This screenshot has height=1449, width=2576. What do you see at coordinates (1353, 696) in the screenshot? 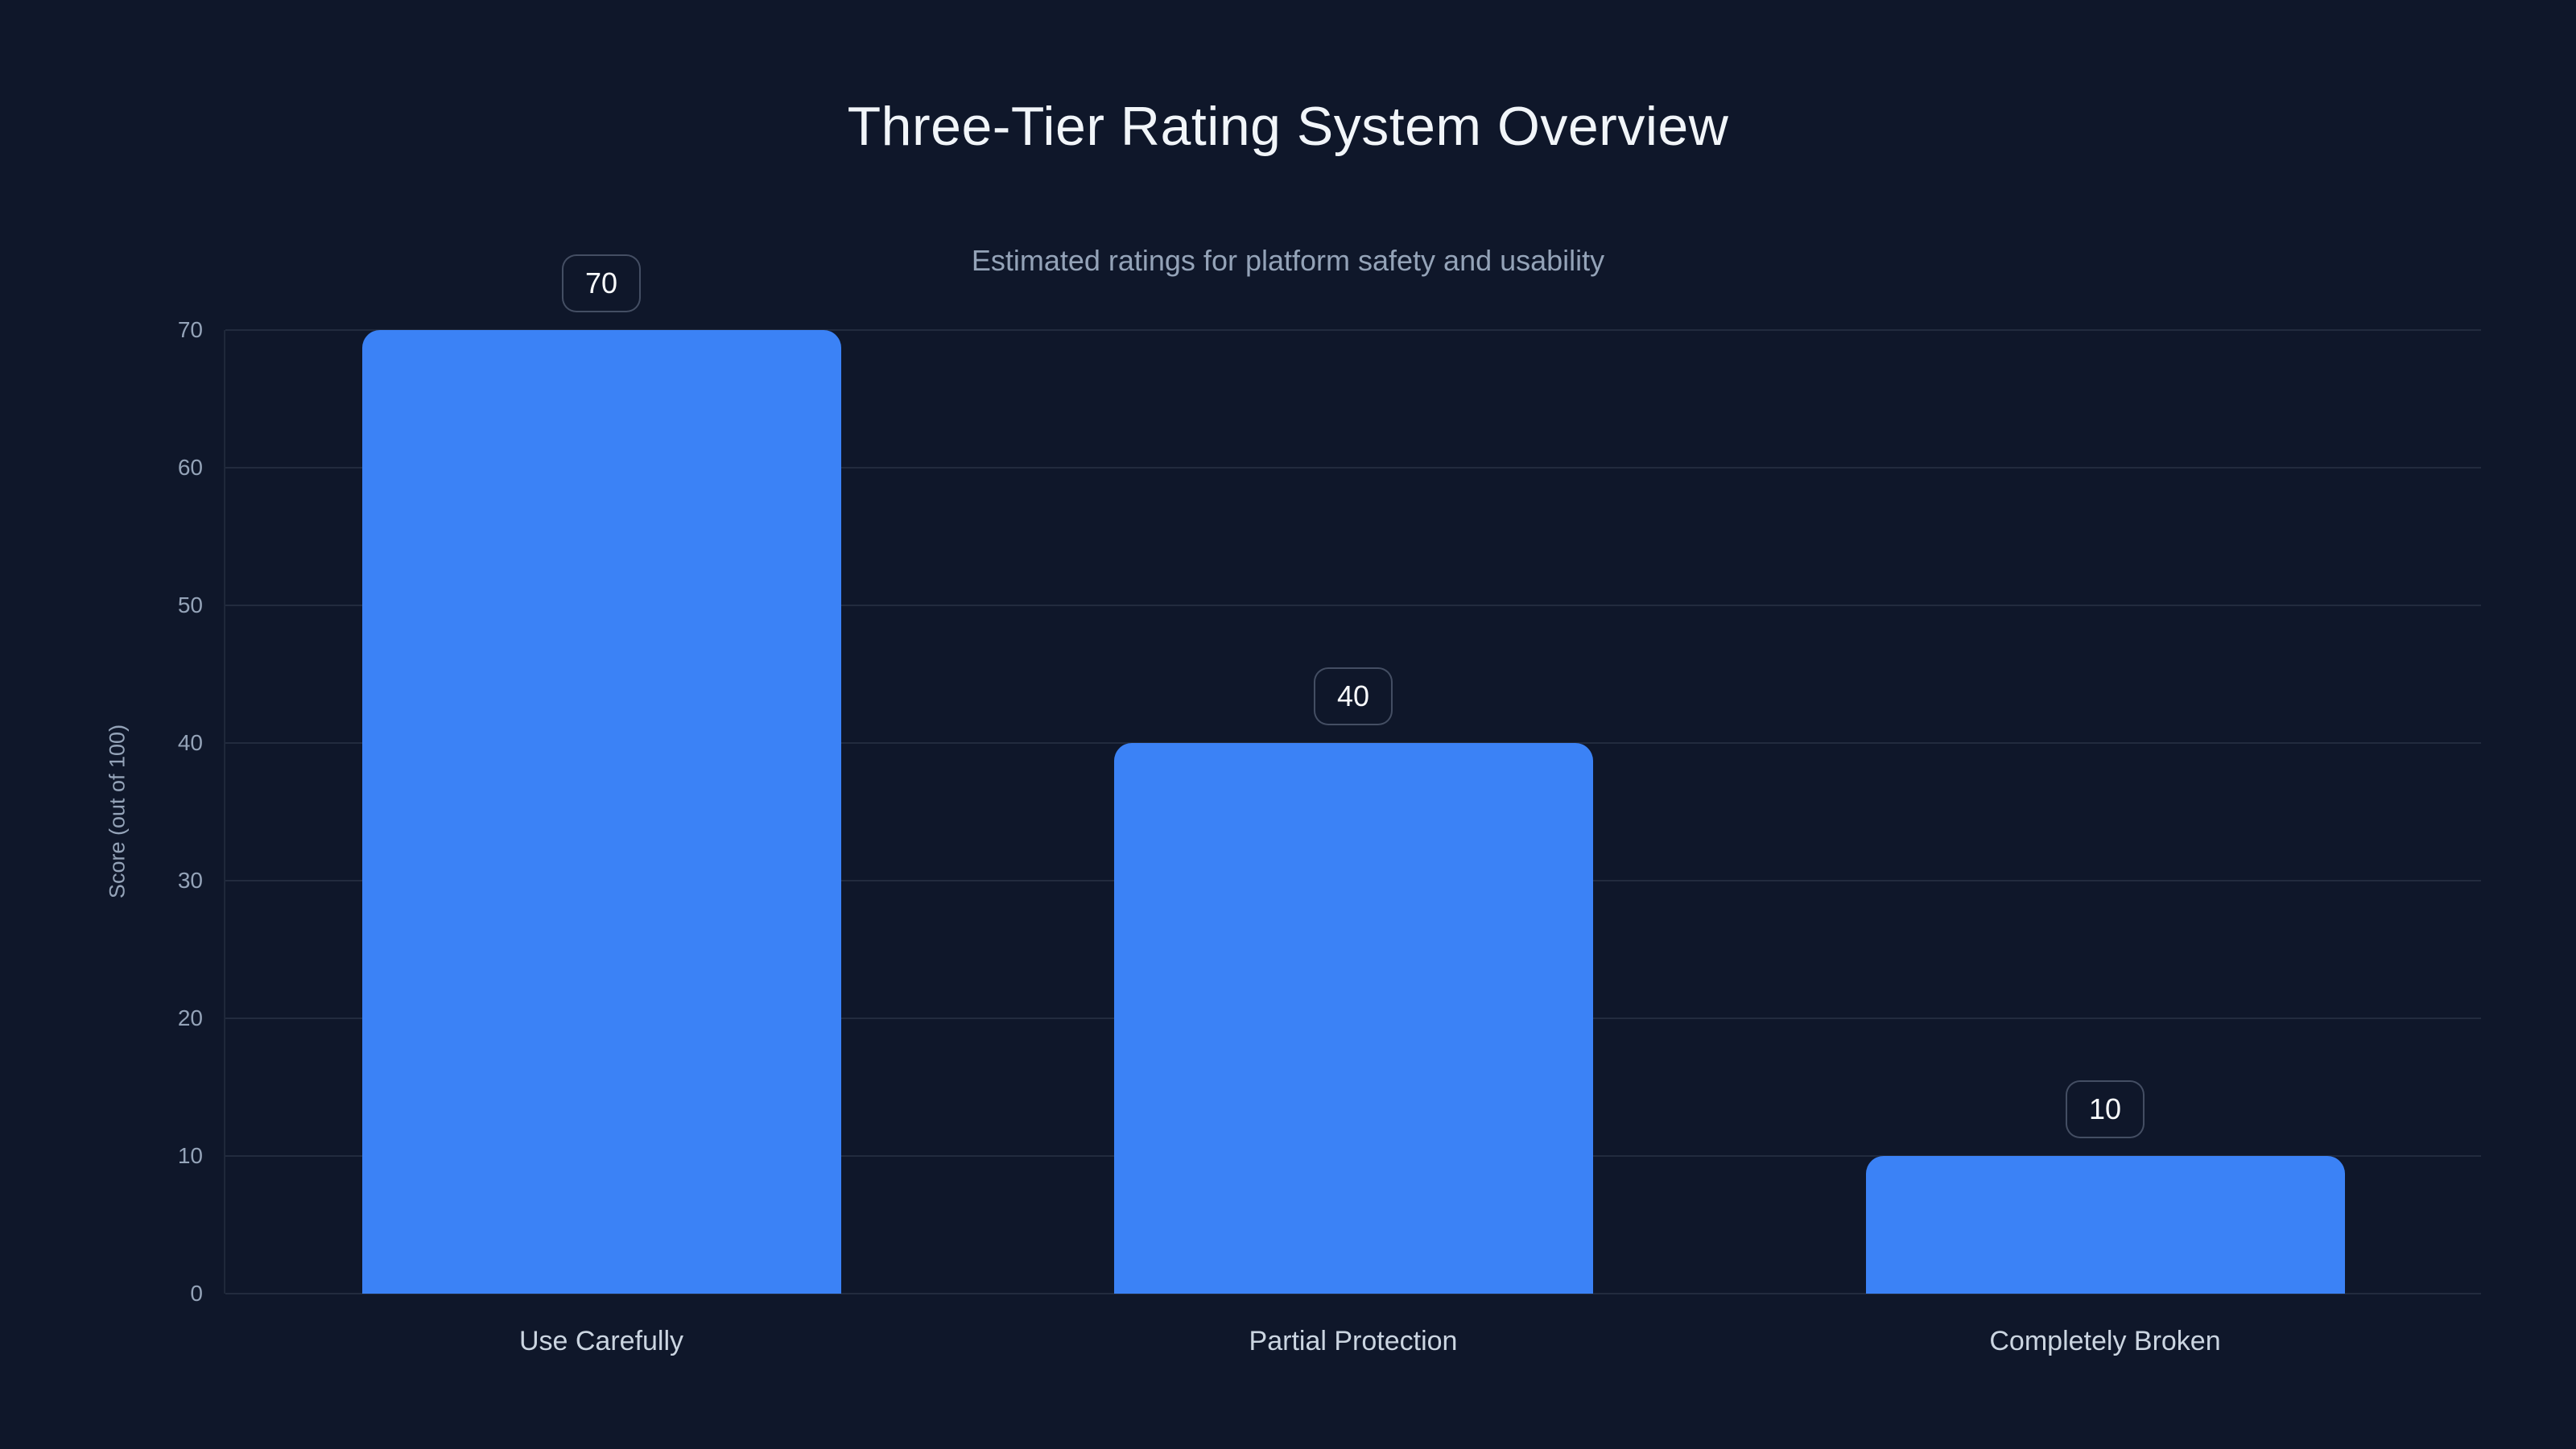
I see `value-badge-partial-protection: 40` at bounding box center [1353, 696].